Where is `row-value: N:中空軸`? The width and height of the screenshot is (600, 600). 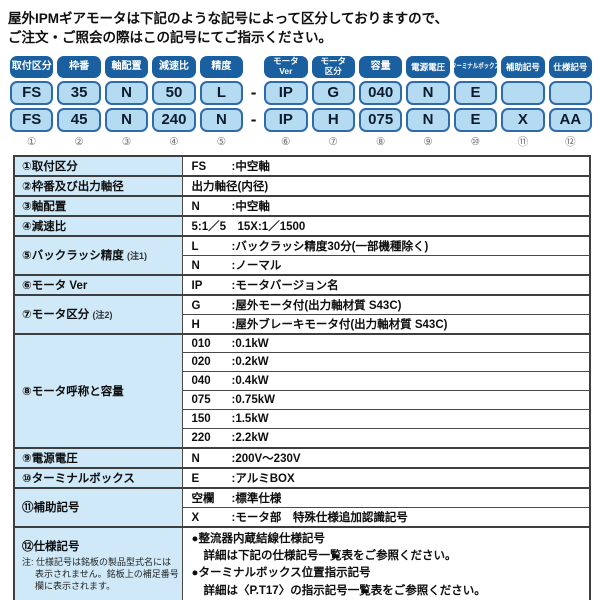 row-value: N:中空軸 is located at coordinates (386, 205).